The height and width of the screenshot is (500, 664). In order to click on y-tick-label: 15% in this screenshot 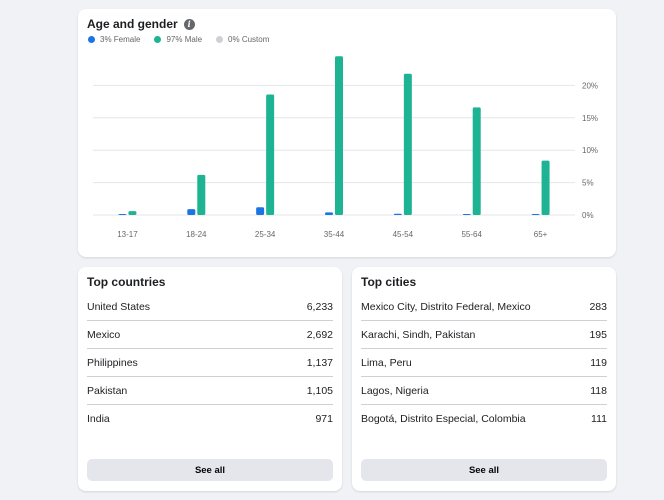, I will do `click(590, 118)`.